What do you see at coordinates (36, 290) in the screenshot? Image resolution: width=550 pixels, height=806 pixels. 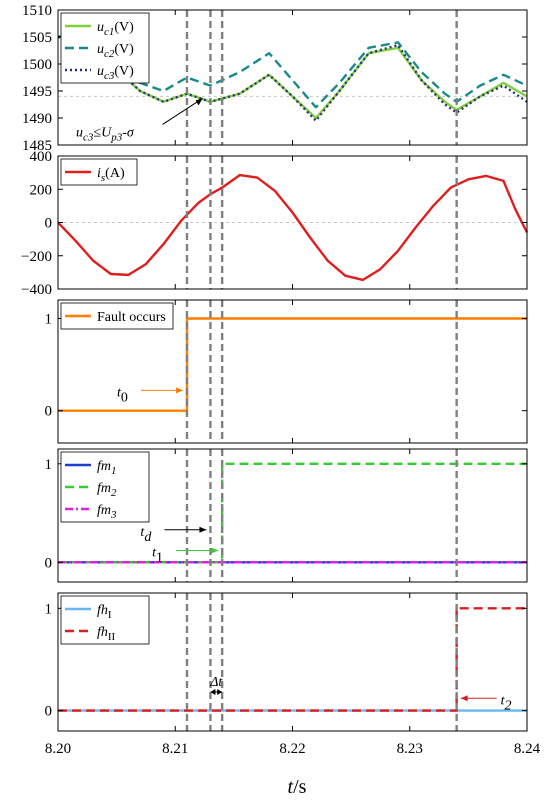 I see `y-tick-label: −400` at bounding box center [36, 290].